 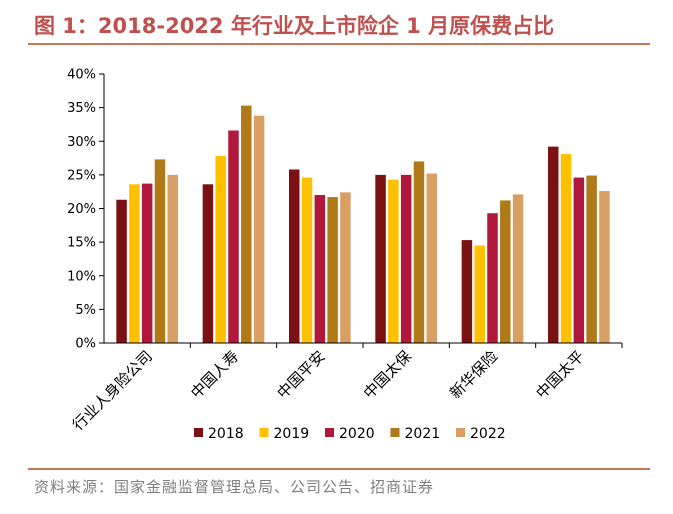 What do you see at coordinates (85, 310) in the screenshot?
I see `y-tick-label: 5%` at bounding box center [85, 310].